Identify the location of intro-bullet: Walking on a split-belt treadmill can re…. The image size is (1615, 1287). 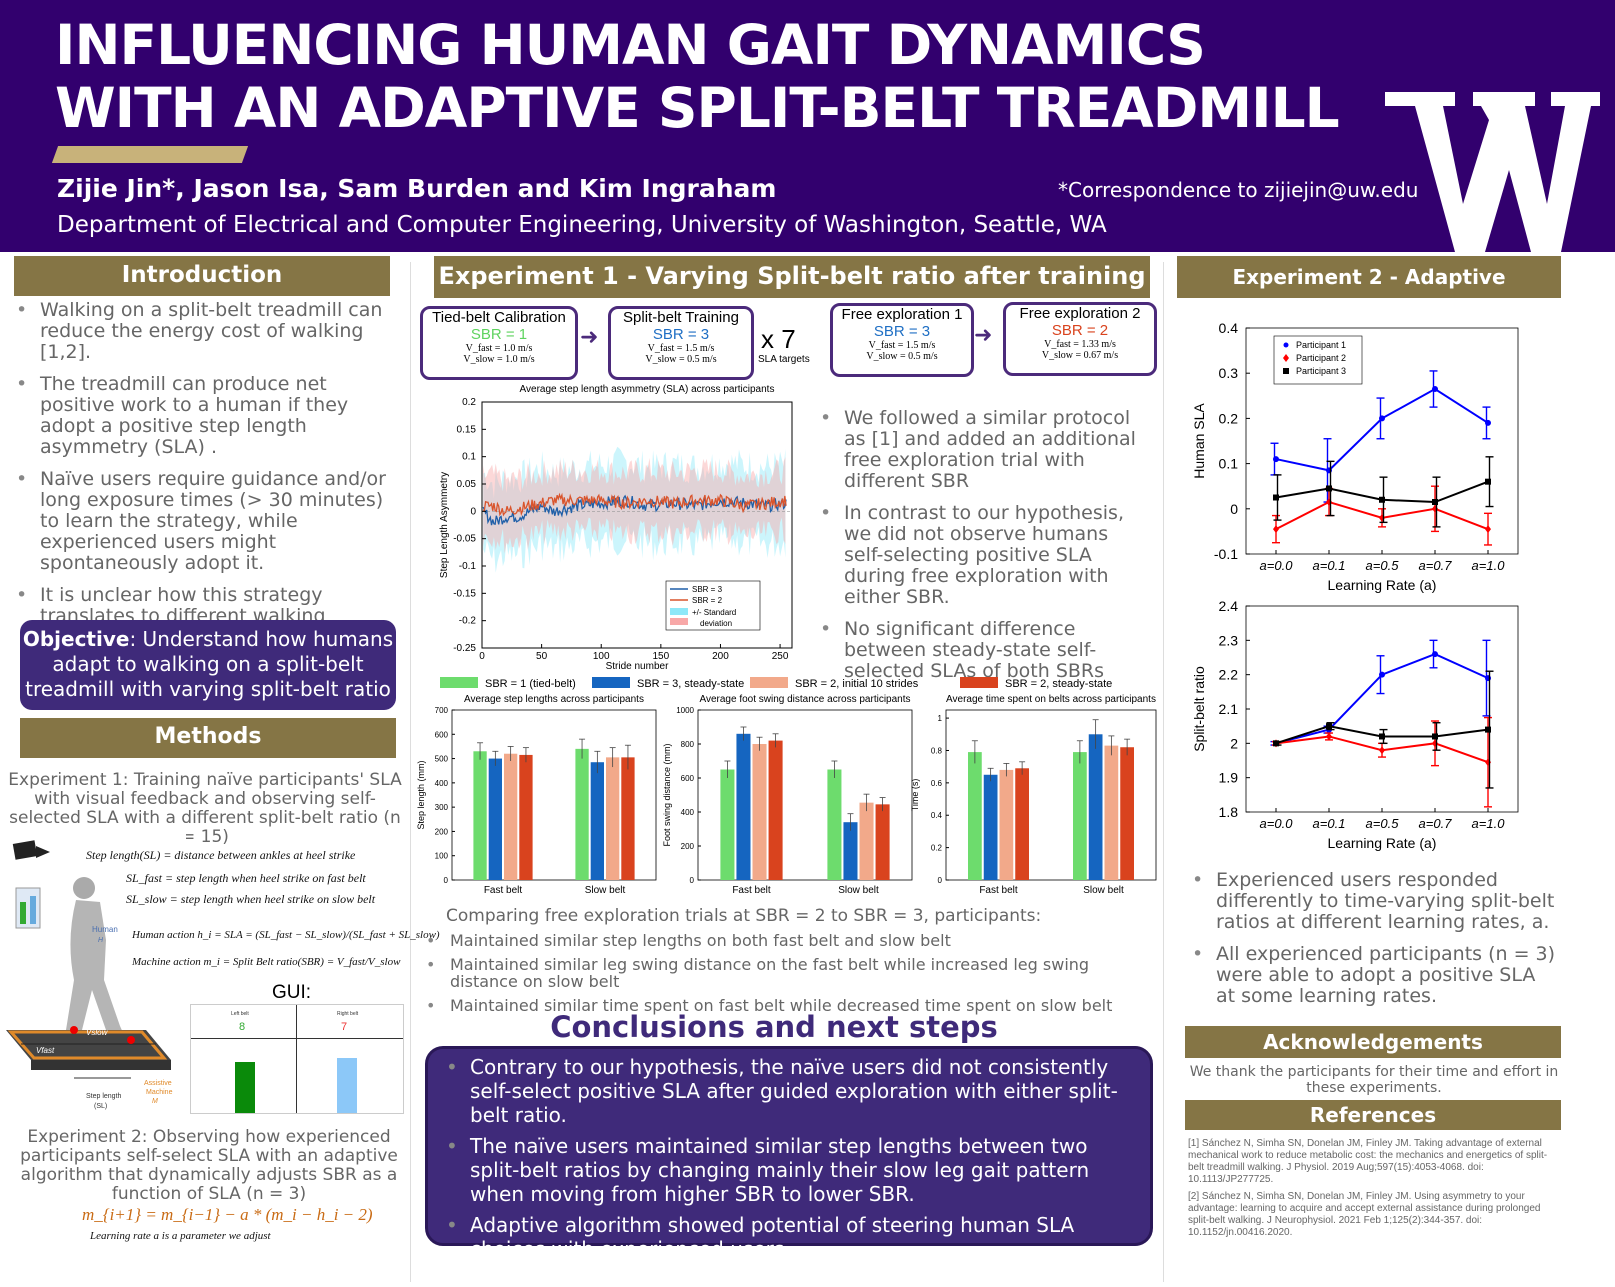
(207, 331).